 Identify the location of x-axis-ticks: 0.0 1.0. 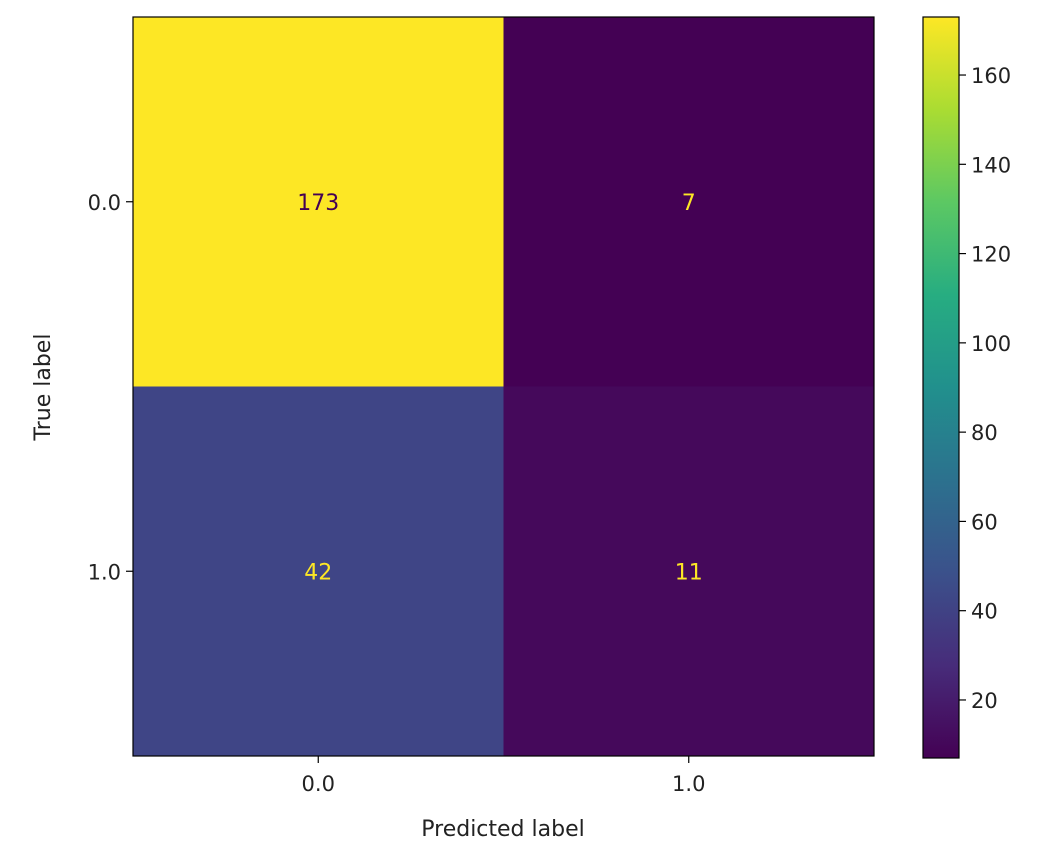
(503, 776).